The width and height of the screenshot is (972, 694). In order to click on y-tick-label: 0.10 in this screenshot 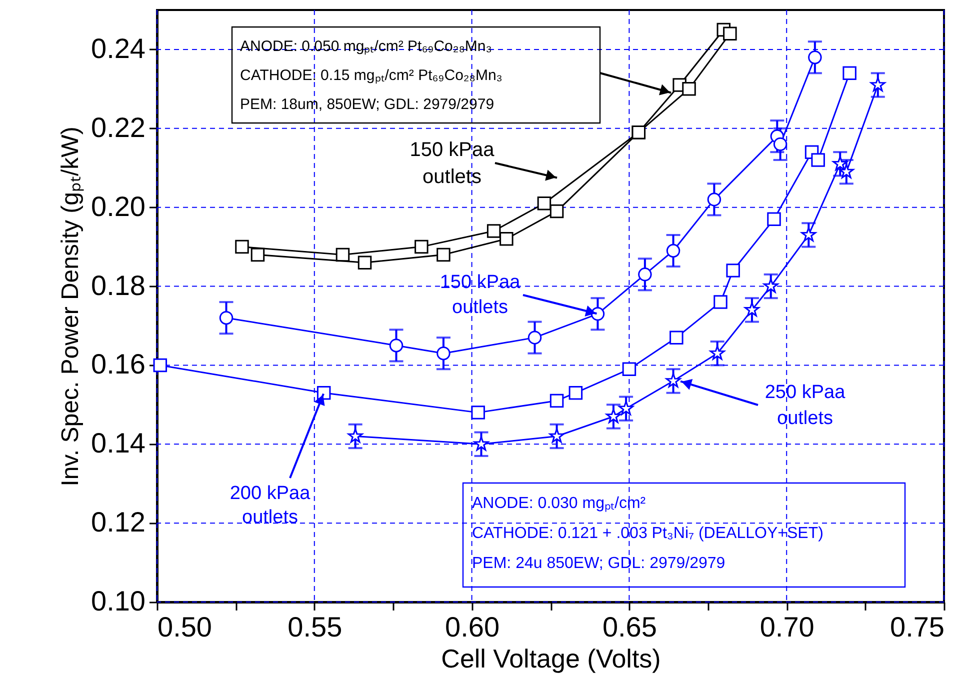, I will do `click(118, 601)`.